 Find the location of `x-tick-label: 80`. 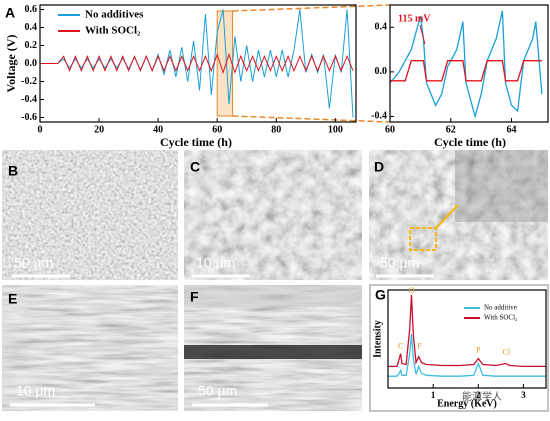

x-tick-label: 80 is located at coordinates (276, 129).